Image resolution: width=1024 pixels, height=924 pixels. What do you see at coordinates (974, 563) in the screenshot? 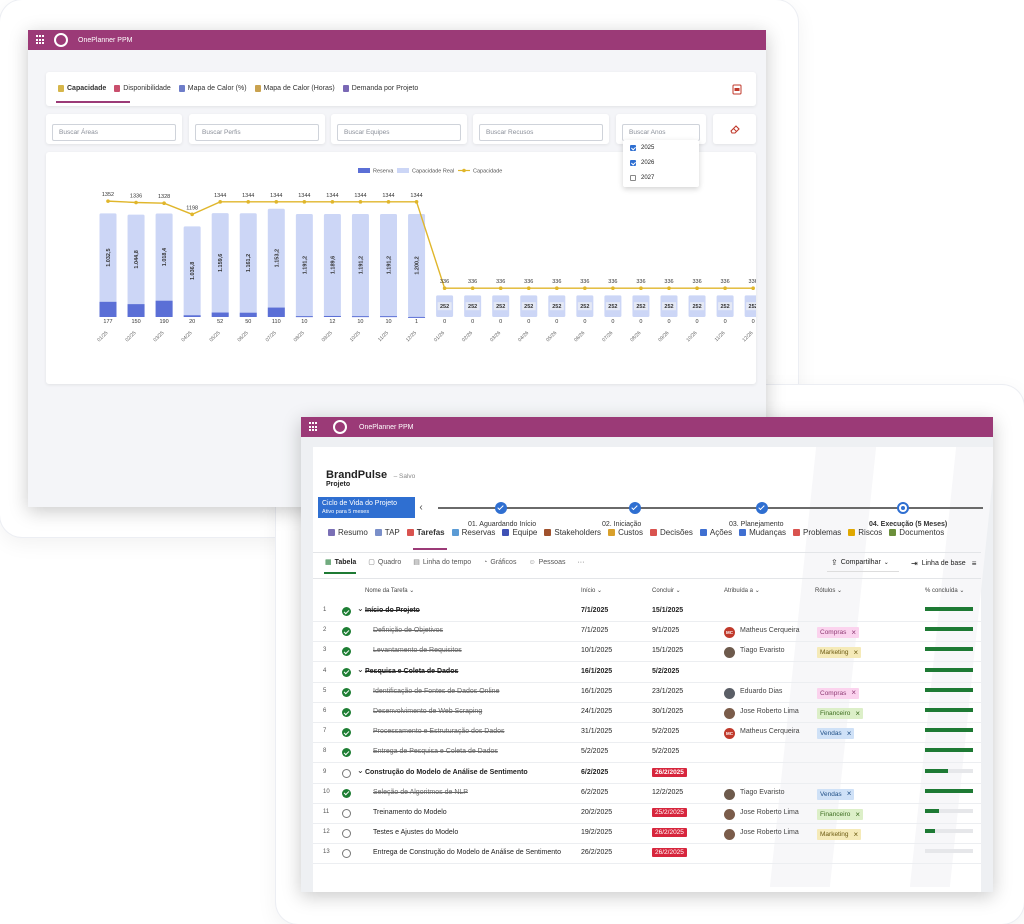
I see `filter-icon: ≡` at bounding box center [974, 563].